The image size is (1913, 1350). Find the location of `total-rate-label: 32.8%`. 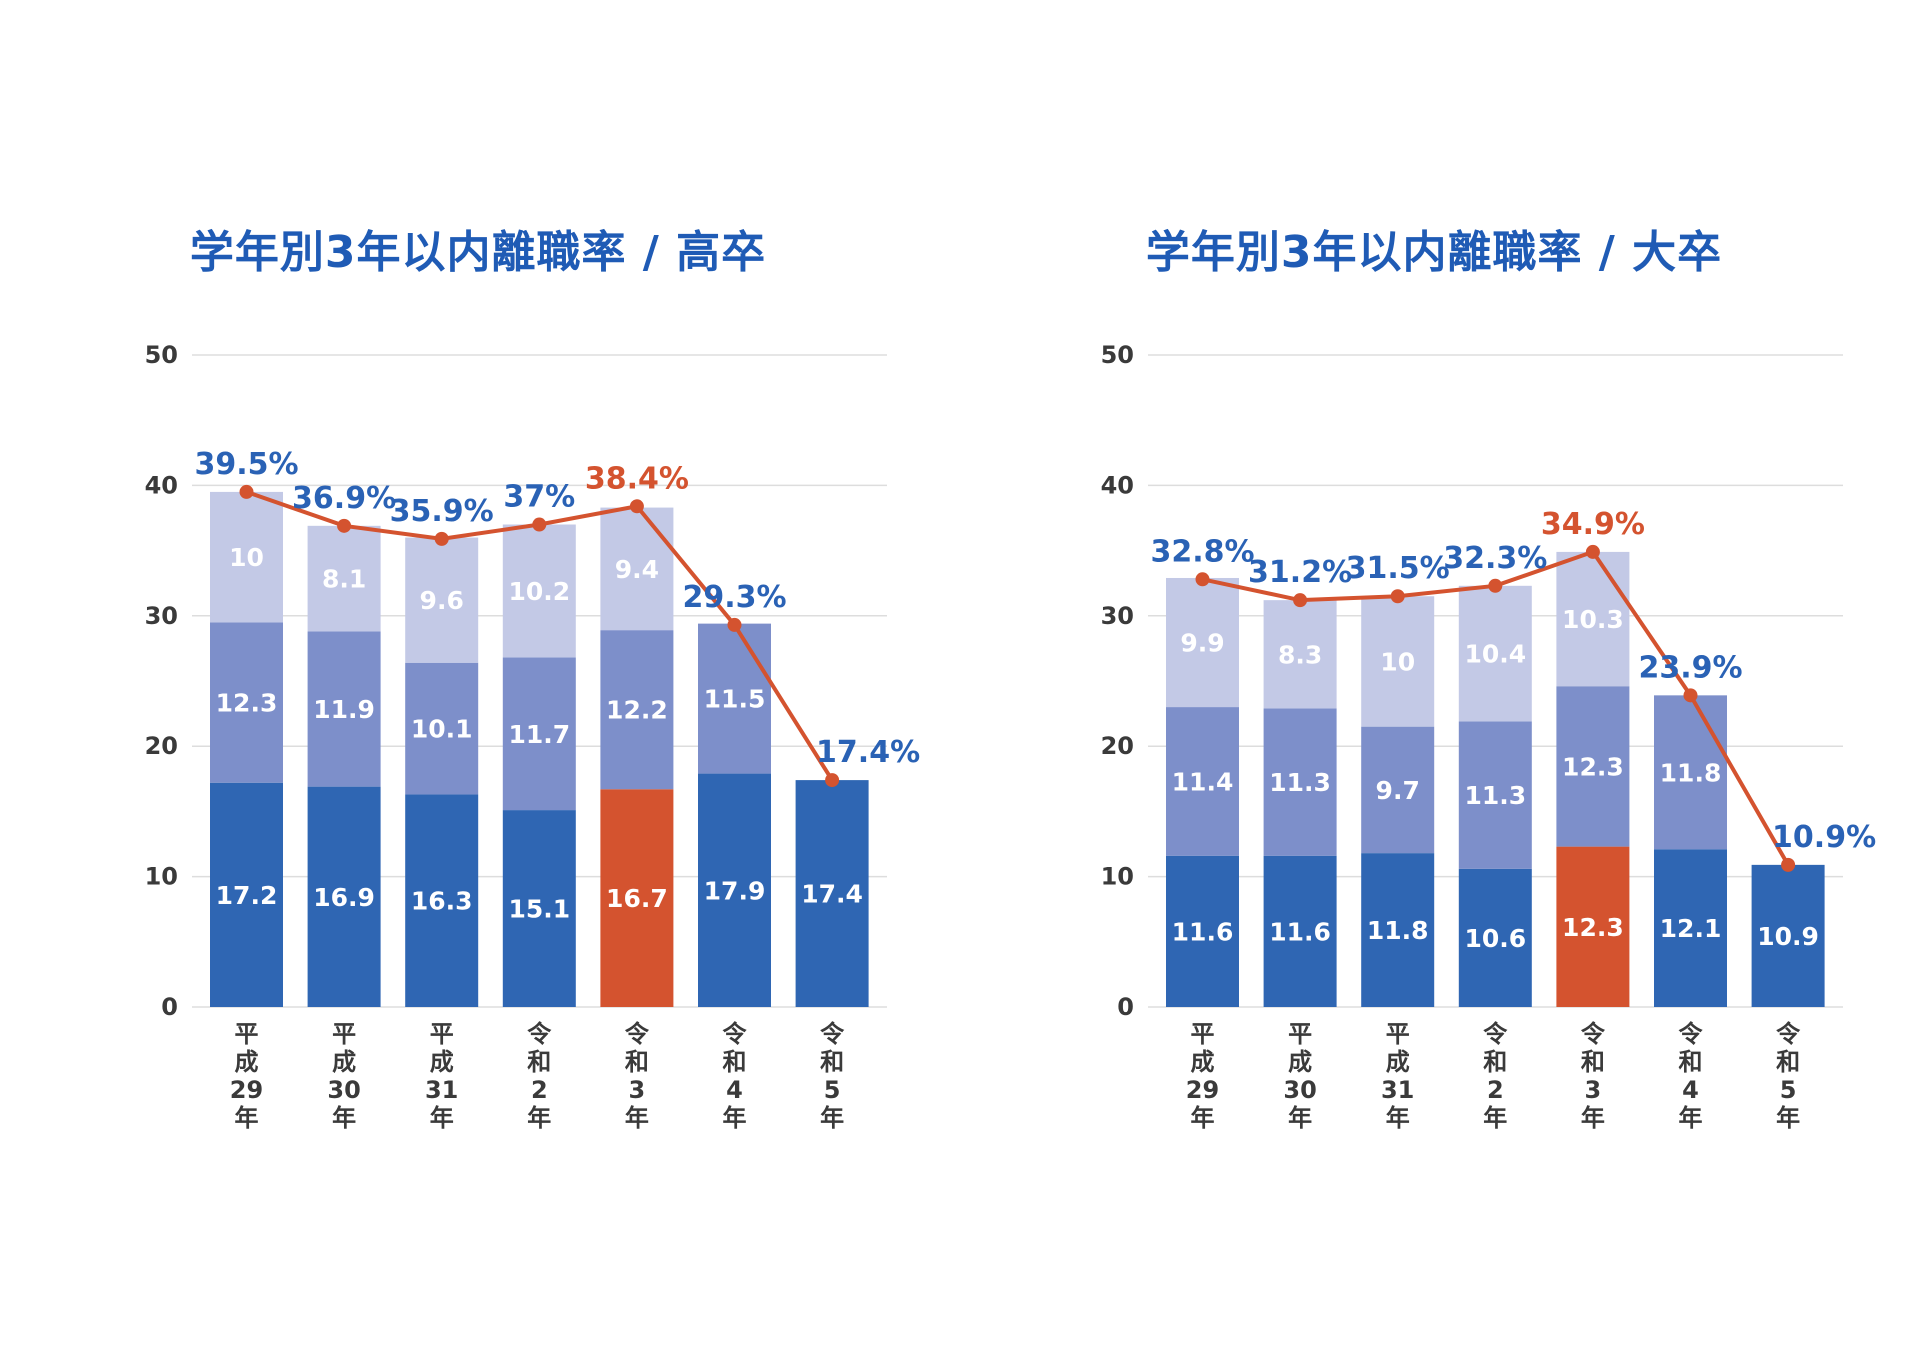

total-rate-label: 32.8% is located at coordinates (1202, 551).